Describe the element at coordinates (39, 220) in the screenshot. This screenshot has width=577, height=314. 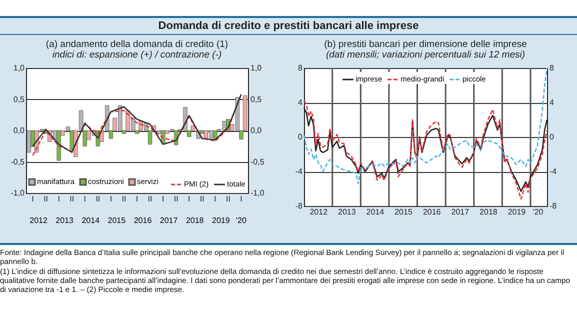
I see `text: 2012` at that location.